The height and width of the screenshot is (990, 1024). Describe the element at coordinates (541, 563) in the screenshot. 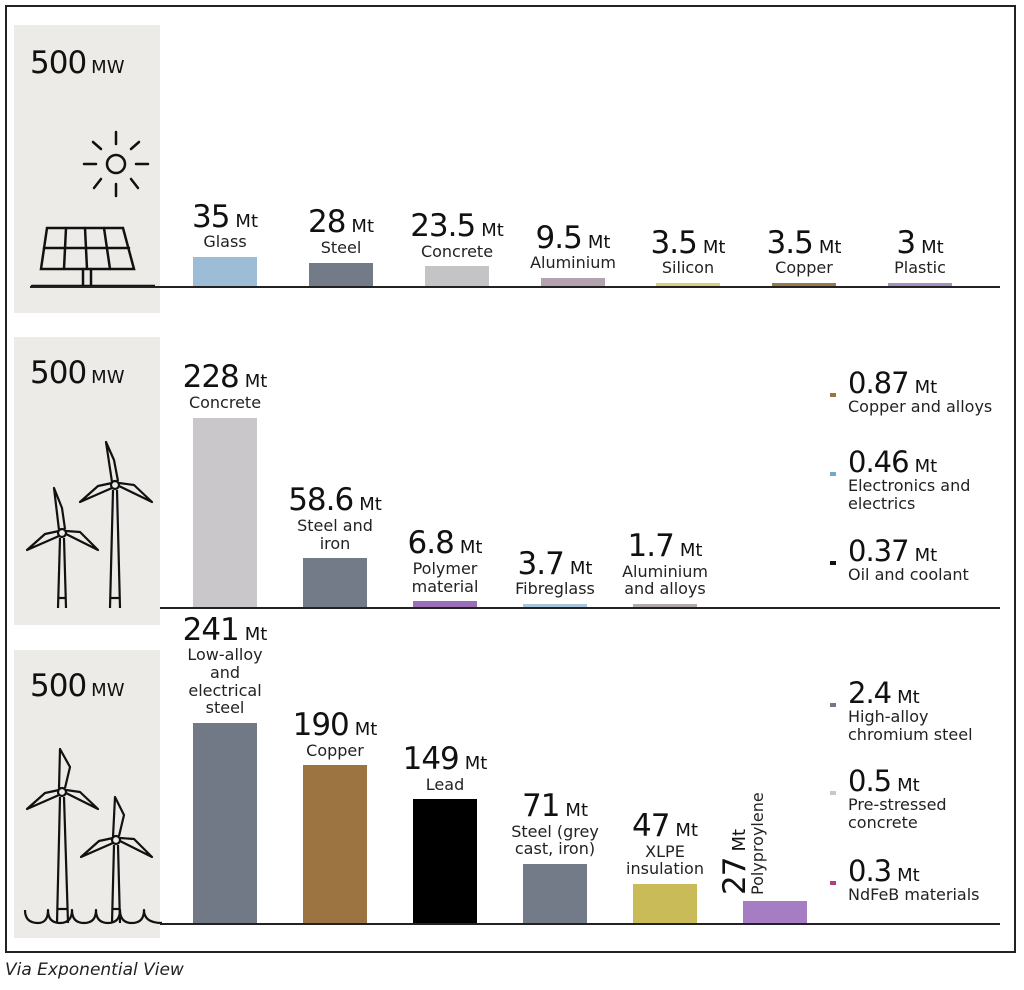

I see `value-label: 3.7` at that location.